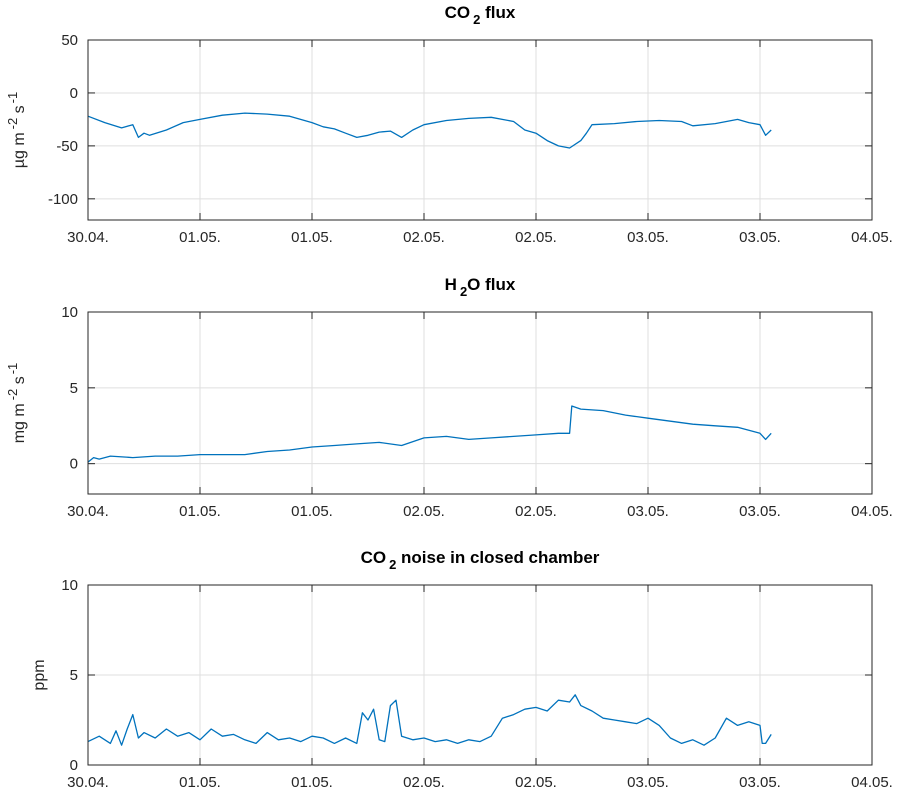 Image resolution: width=900 pixels, height=795 pixels. What do you see at coordinates (200, 782) in the screenshot?
I see `co2-noise-xtick-label-1: 01.05.` at bounding box center [200, 782].